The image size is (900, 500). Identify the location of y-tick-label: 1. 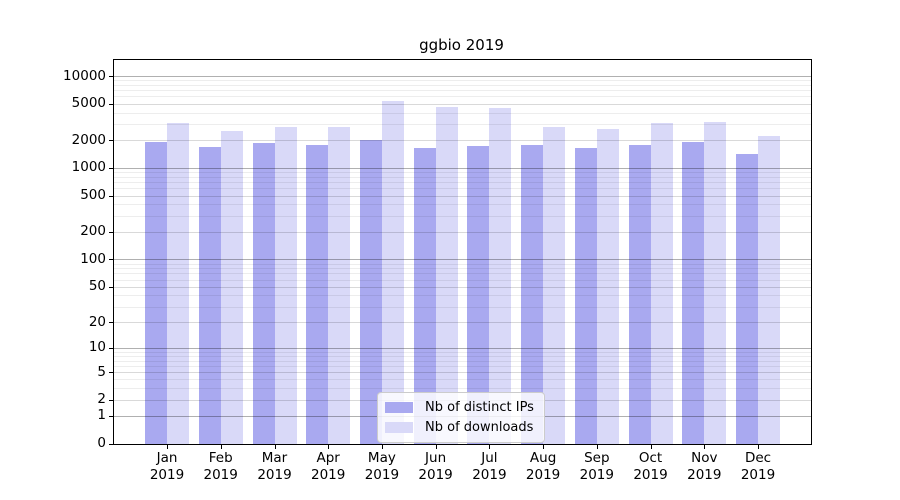
(101, 415).